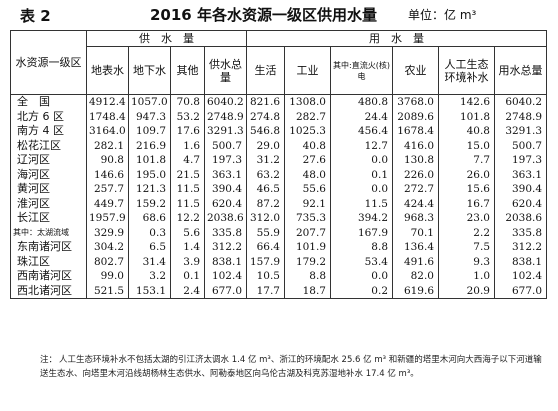 Image resolution: width=558 pixels, height=411 pixels. I want to click on cell-surface: 1748.4, so click(107, 116).